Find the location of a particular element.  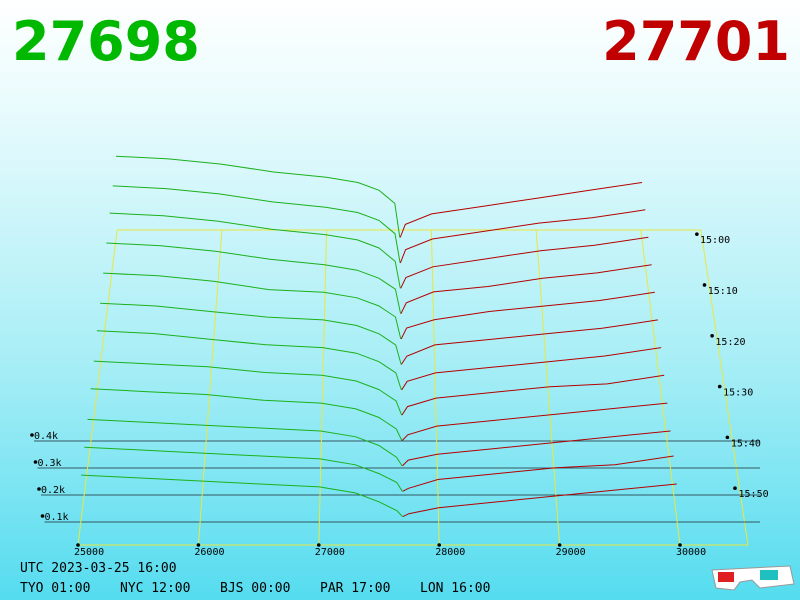

time-tick-label: 15:20 is located at coordinates (730, 342).